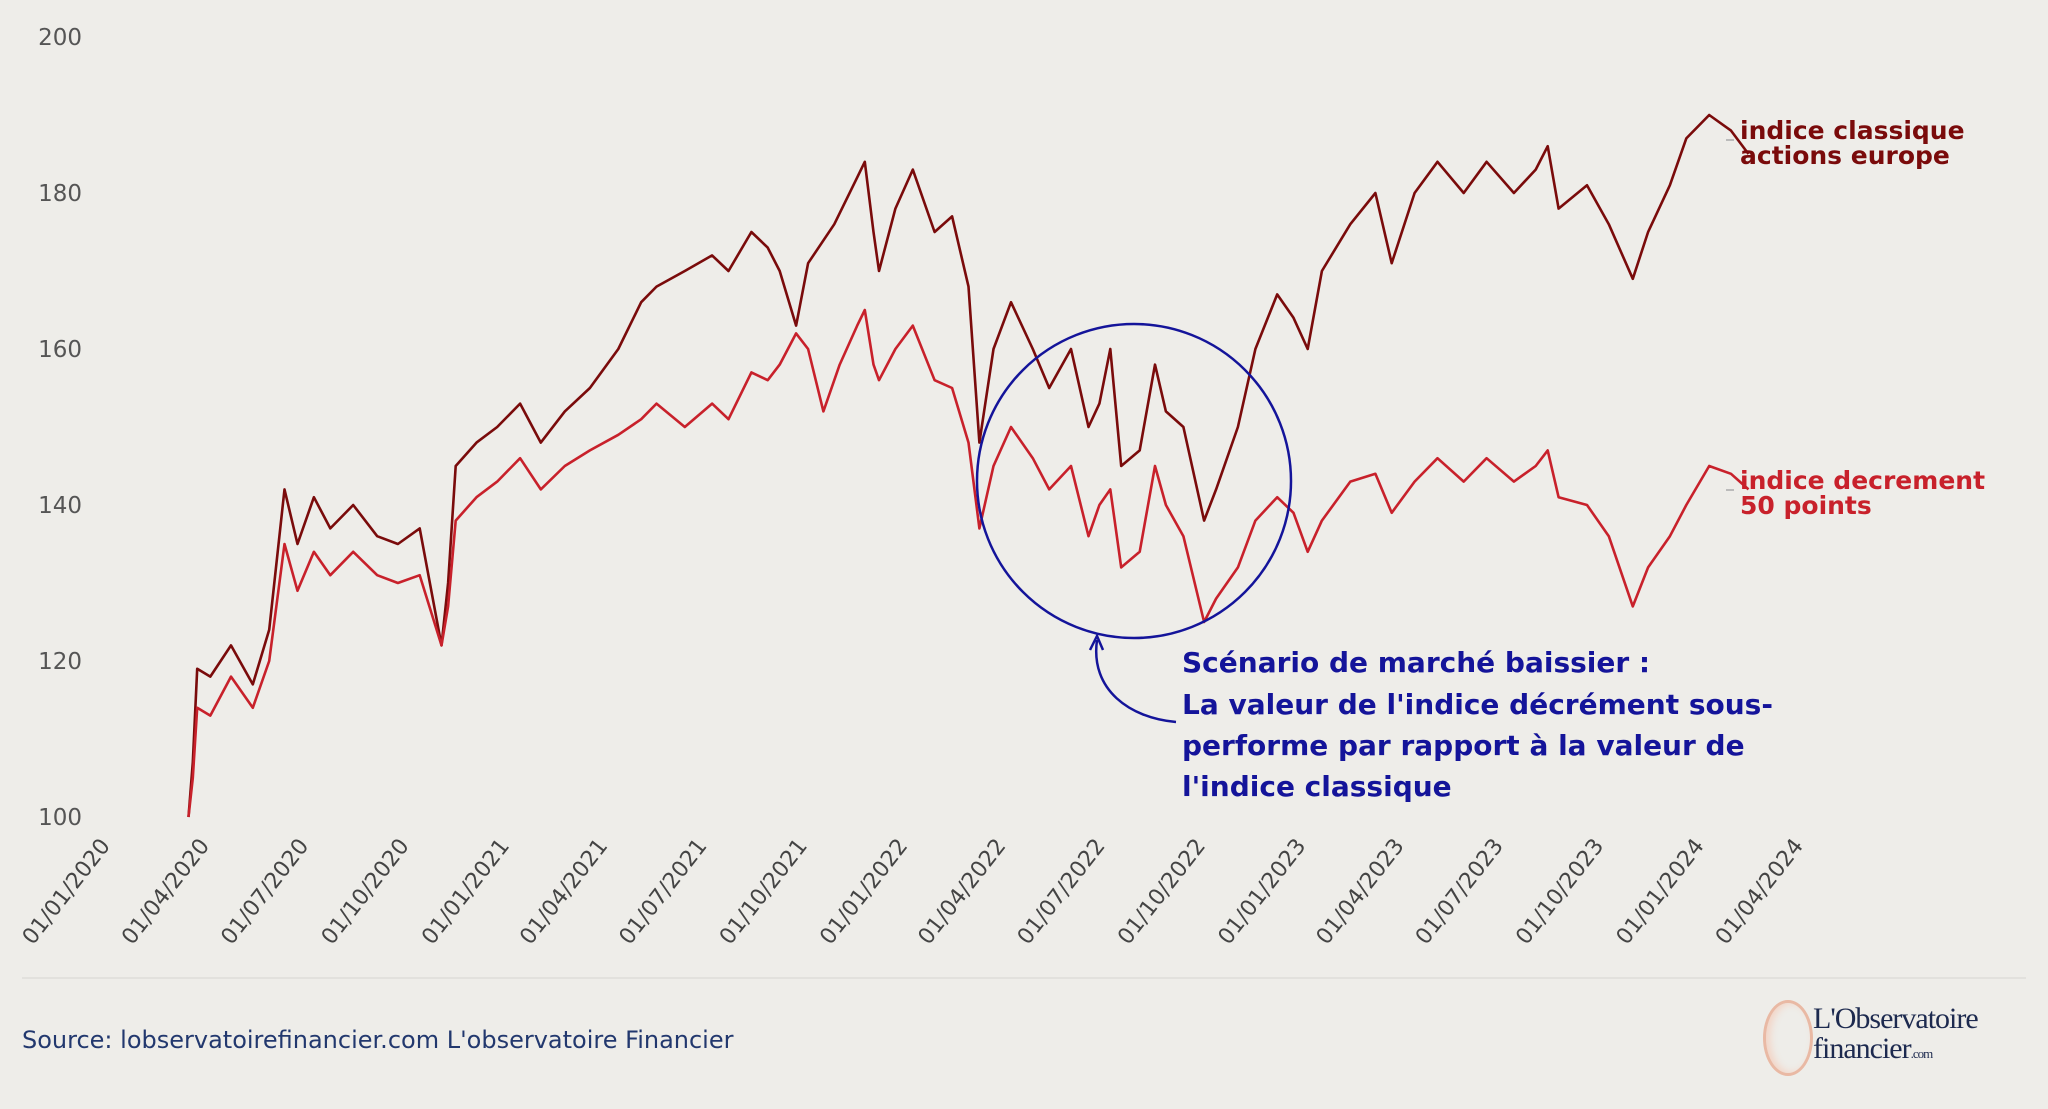 The height and width of the screenshot is (1109, 2048). I want to click on x-tick-label: 01/01/2022, so click(864, 891).